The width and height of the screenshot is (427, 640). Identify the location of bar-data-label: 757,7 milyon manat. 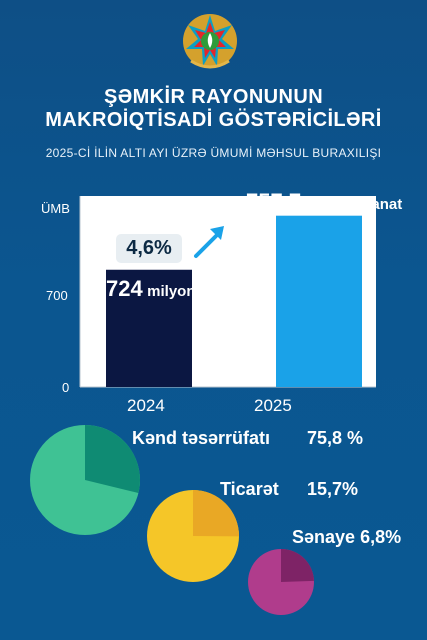
(324, 202).